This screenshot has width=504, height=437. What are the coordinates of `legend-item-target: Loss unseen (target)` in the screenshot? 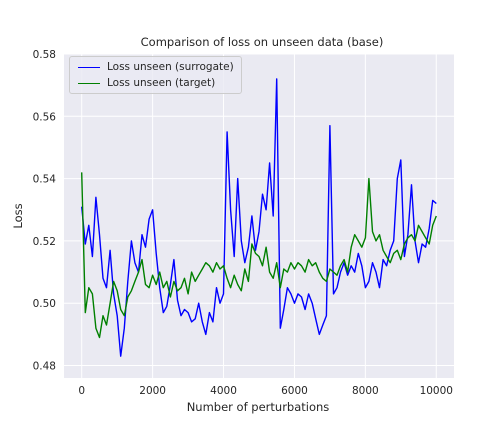 It's located at (146, 83).